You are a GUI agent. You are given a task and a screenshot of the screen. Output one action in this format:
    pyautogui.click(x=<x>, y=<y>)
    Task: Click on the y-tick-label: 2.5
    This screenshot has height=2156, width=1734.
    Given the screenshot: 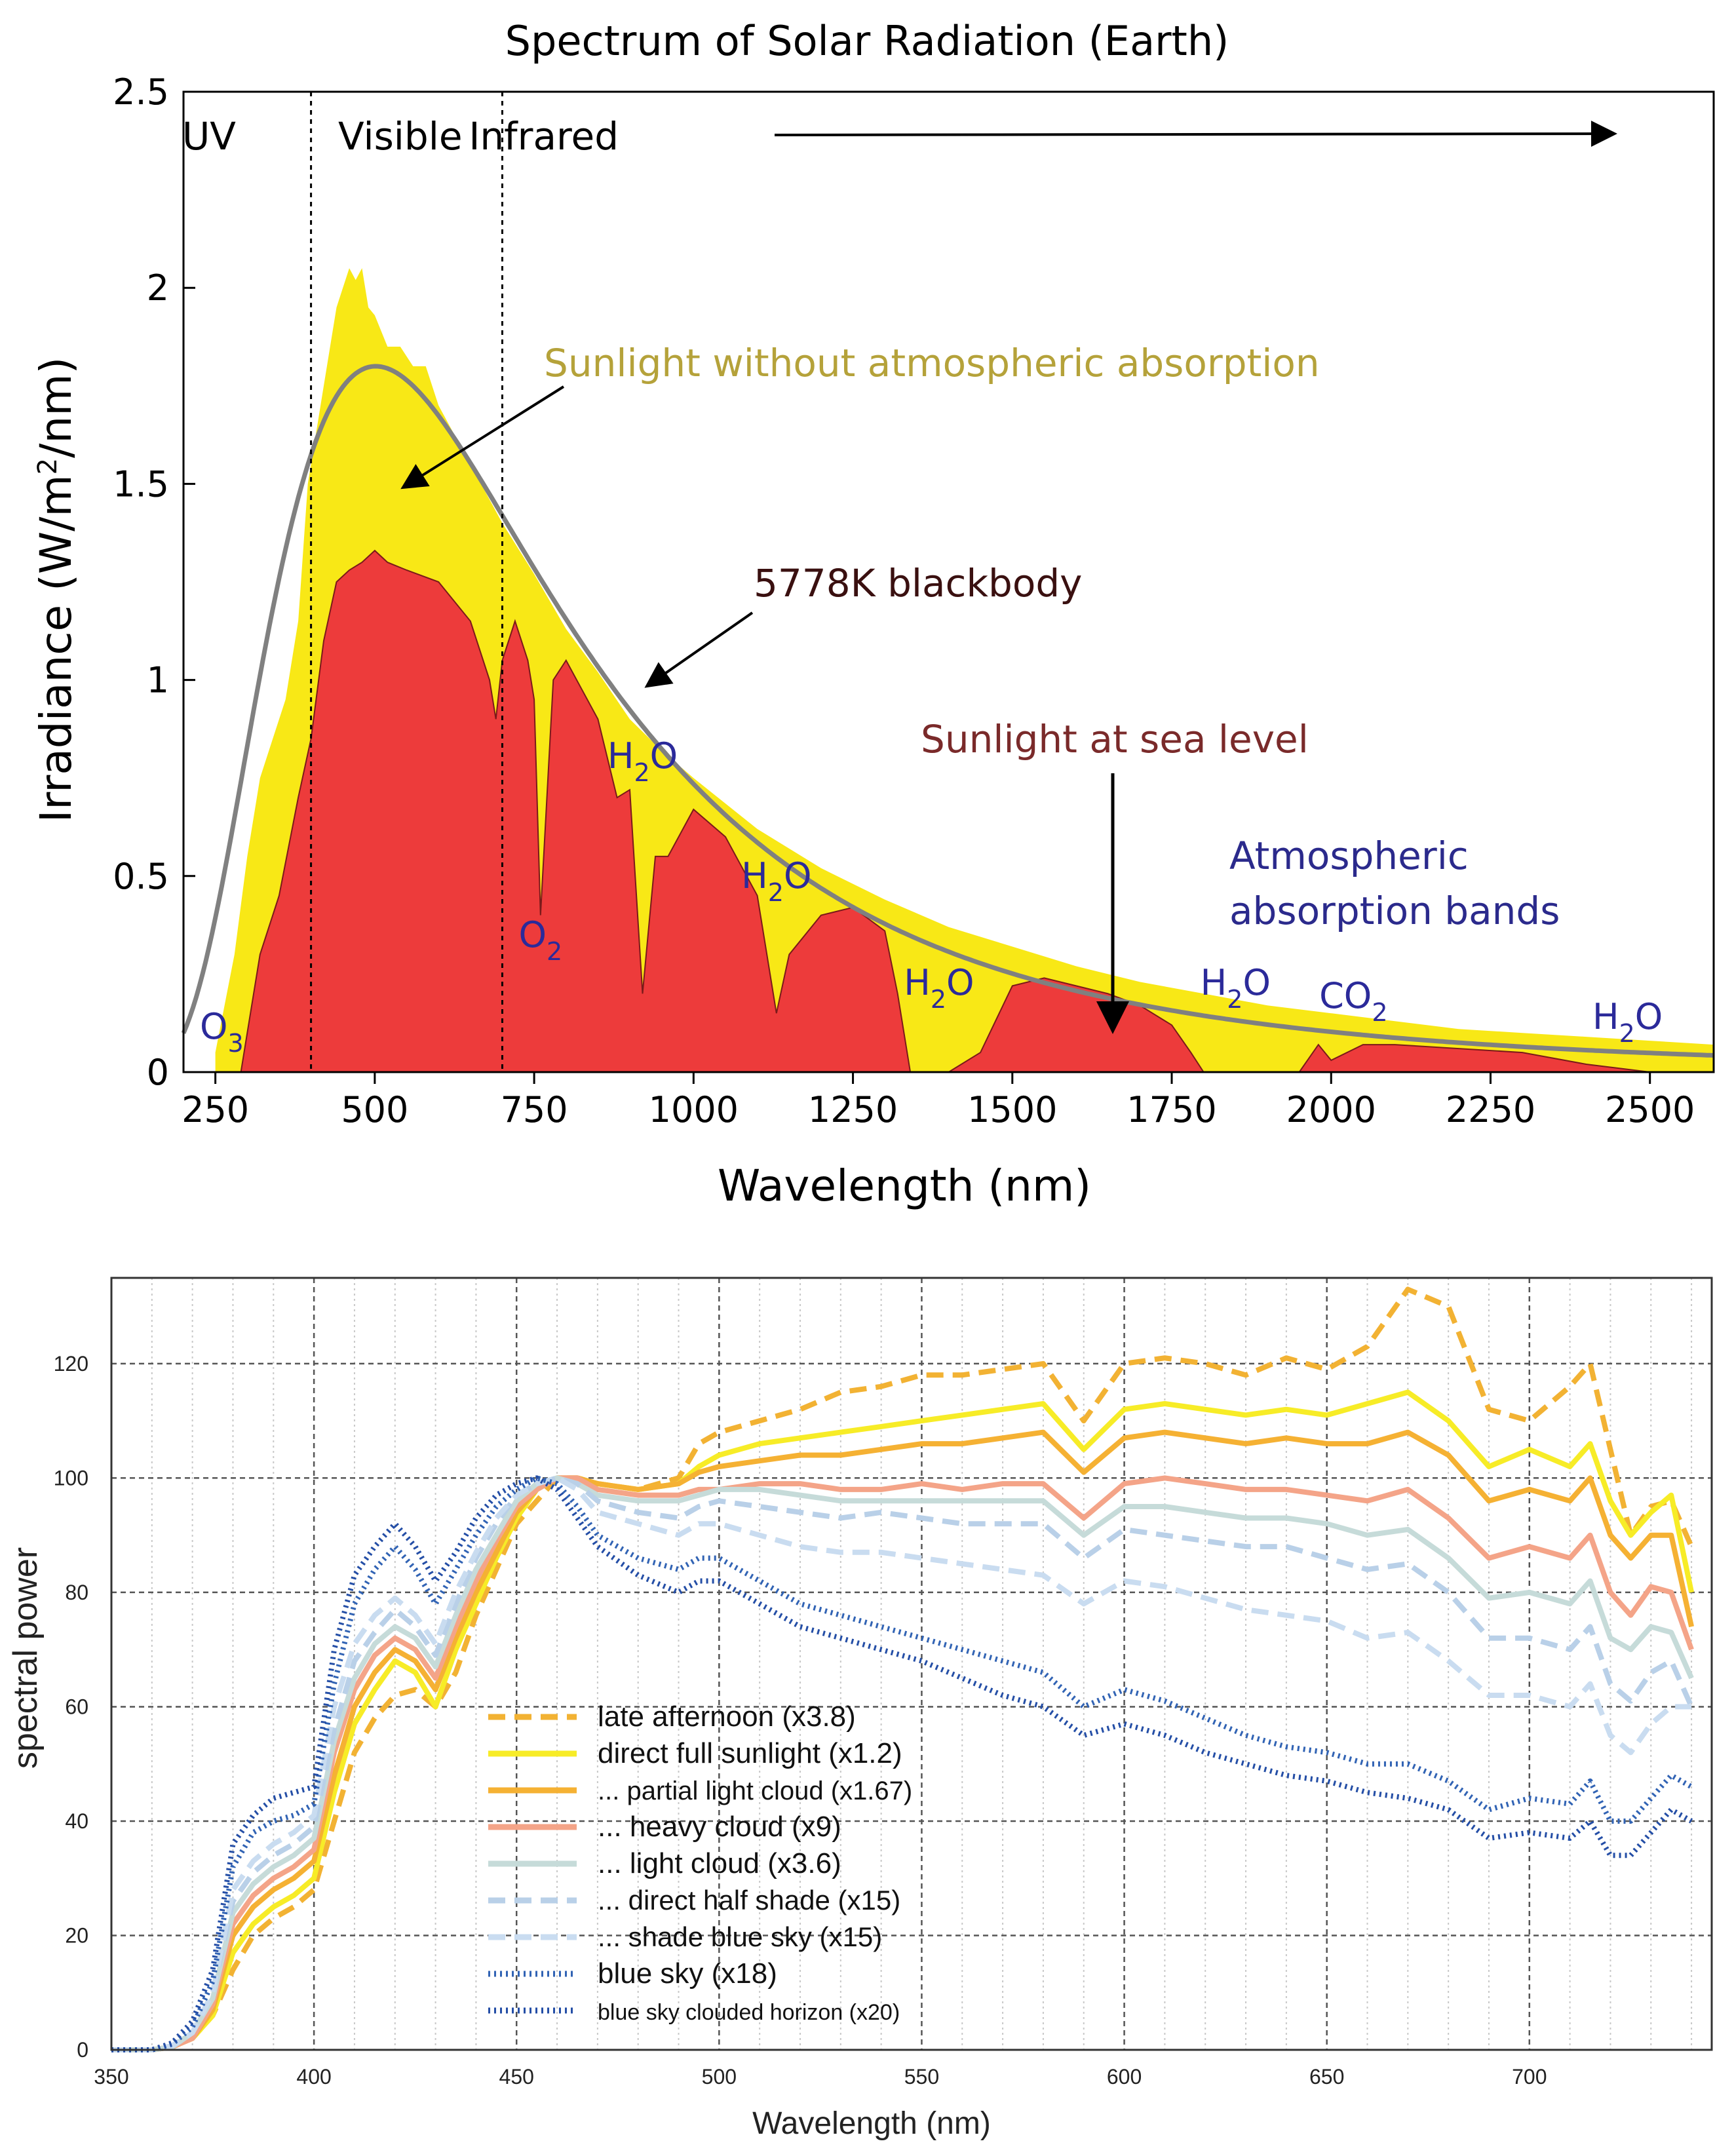 What is the action you would take?
    pyautogui.click(x=141, y=92)
    